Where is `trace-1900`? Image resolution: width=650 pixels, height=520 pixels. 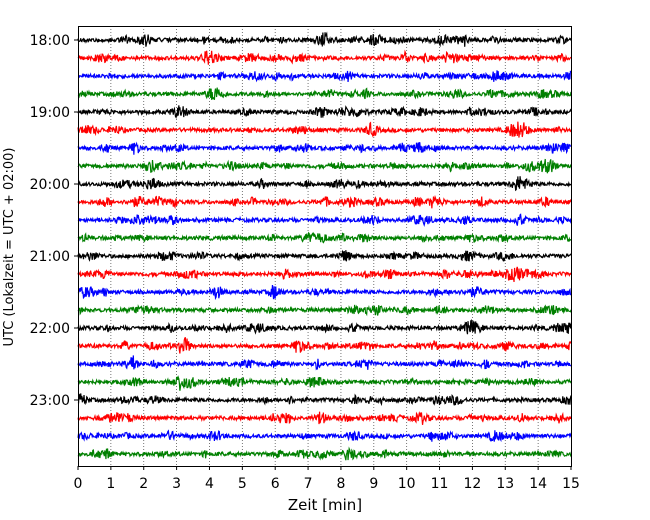
trace-1900 is located at coordinates (324, 112).